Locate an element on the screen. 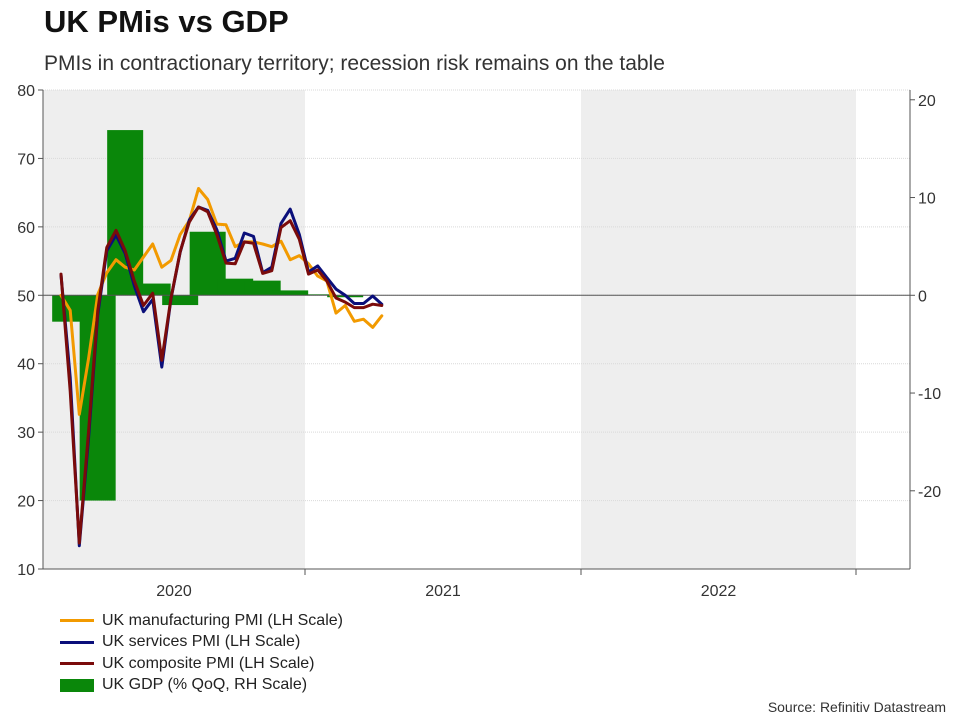 Image resolution: width=960 pixels, height=720 pixels. left-tick-label-60: 60 is located at coordinates (26, 228).